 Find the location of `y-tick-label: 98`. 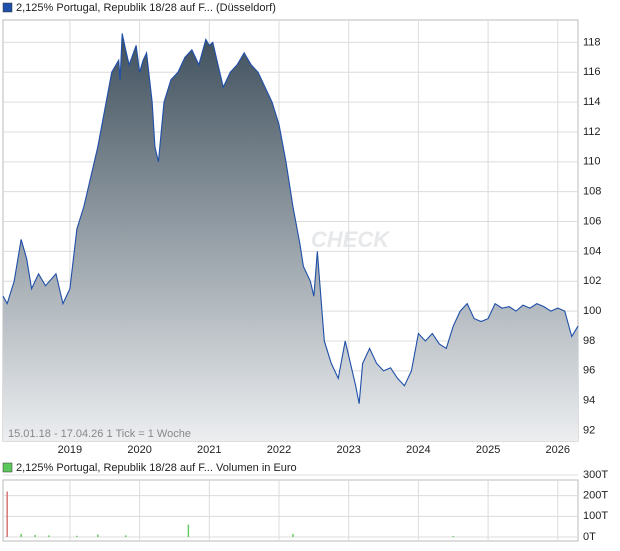

y-tick-label: 98 is located at coordinates (589, 341).